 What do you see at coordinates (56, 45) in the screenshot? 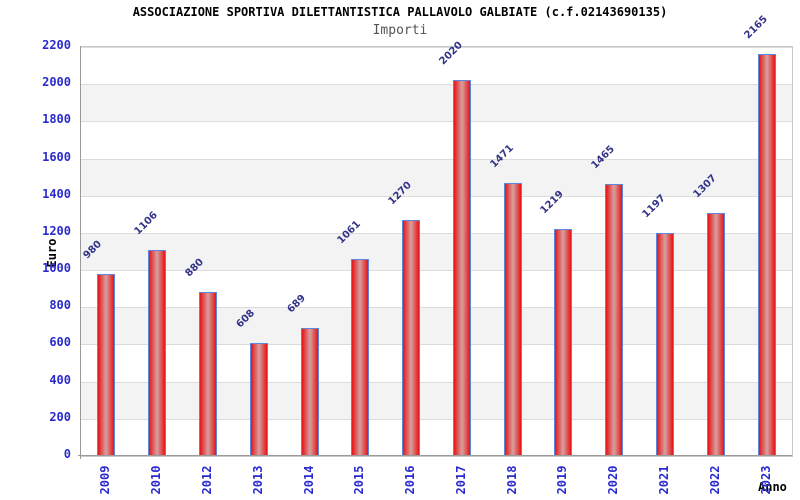
I see `y-tick-2200: 2200` at bounding box center [56, 45].